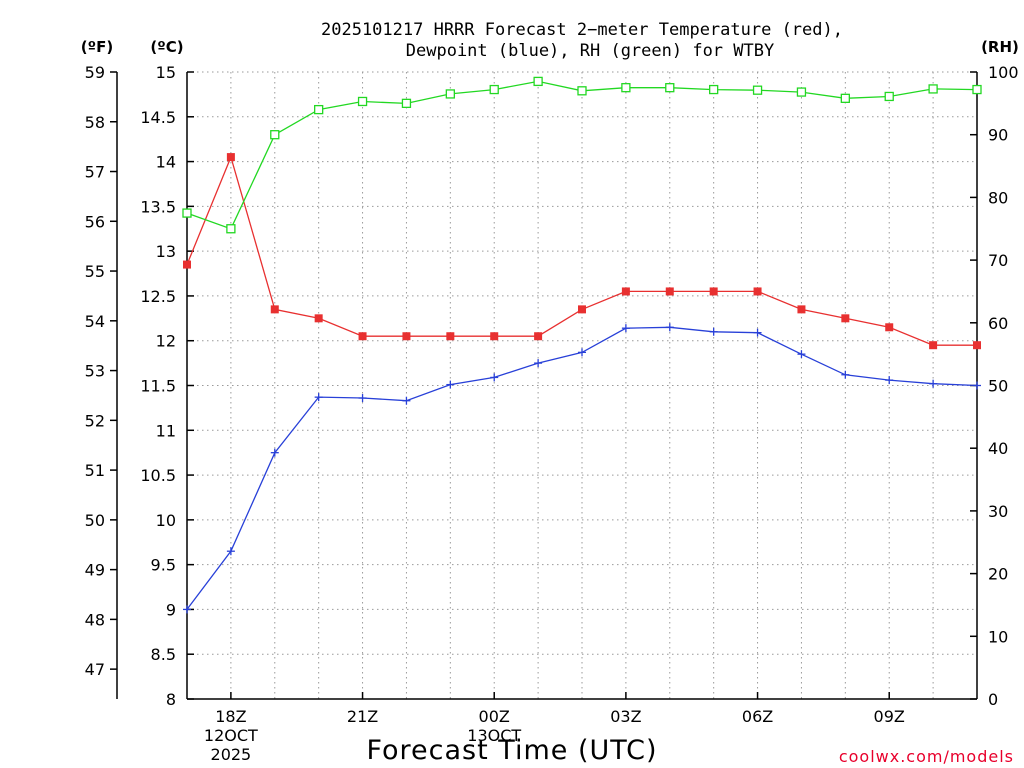  Describe the element at coordinates (166, 72) in the screenshot. I see `celsius-tick-label: 15` at that location.